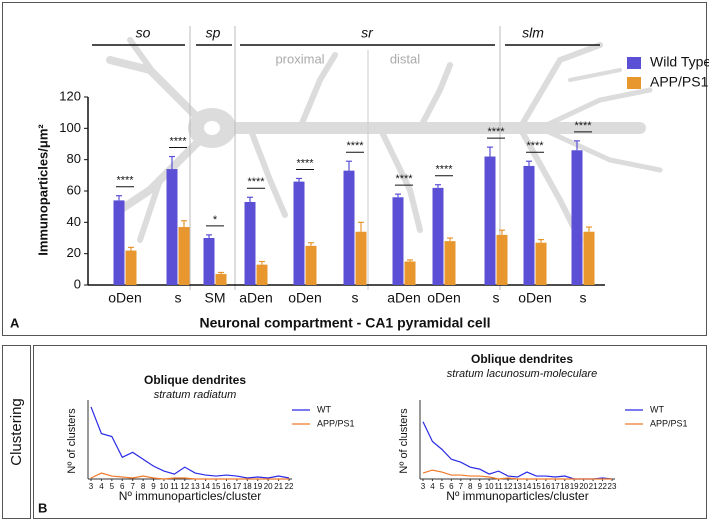 Image resolution: width=709 pixels, height=521 pixels. What do you see at coordinates (16, 432) in the screenshot?
I see `side-label: Clustering` at bounding box center [16, 432].